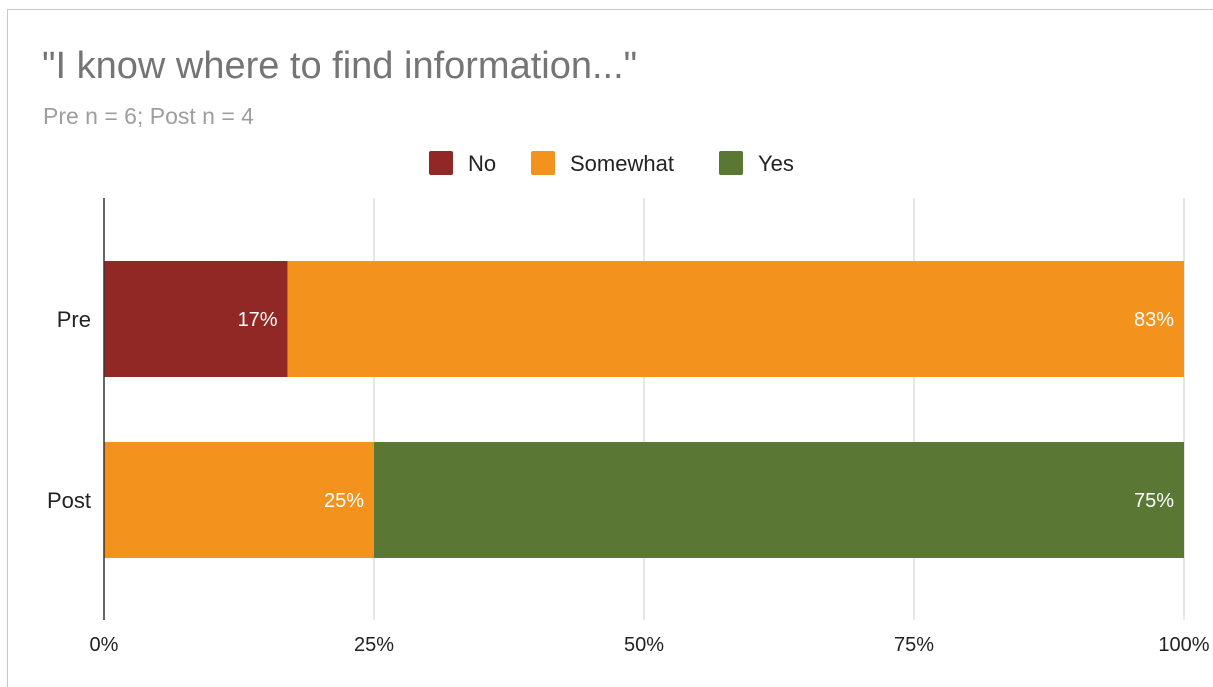 The height and width of the screenshot is (687, 1213). What do you see at coordinates (374, 645) in the screenshot?
I see `x-tick-label: 25%` at bounding box center [374, 645].